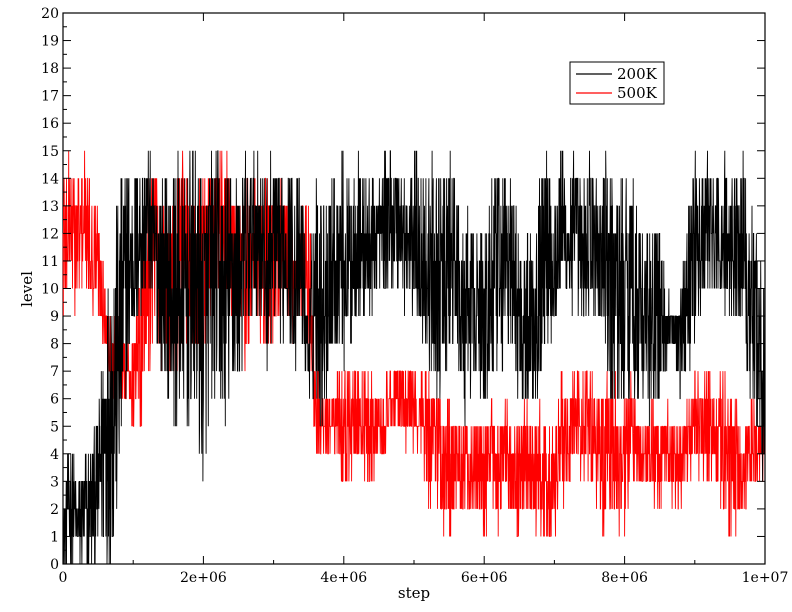 This screenshot has width=792, height=612. Describe the element at coordinates (27, 289) in the screenshot. I see `y-axis-title: level` at that location.